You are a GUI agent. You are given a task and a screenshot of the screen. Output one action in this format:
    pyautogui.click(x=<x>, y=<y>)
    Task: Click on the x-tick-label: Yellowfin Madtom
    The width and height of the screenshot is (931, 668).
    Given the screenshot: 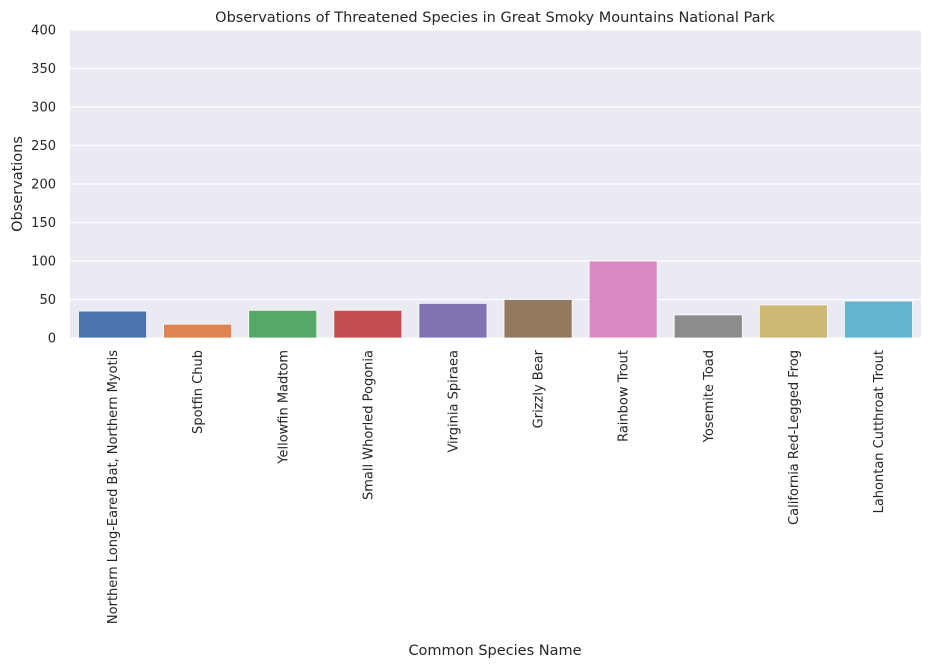 What is the action you would take?
    pyautogui.click(x=283, y=407)
    